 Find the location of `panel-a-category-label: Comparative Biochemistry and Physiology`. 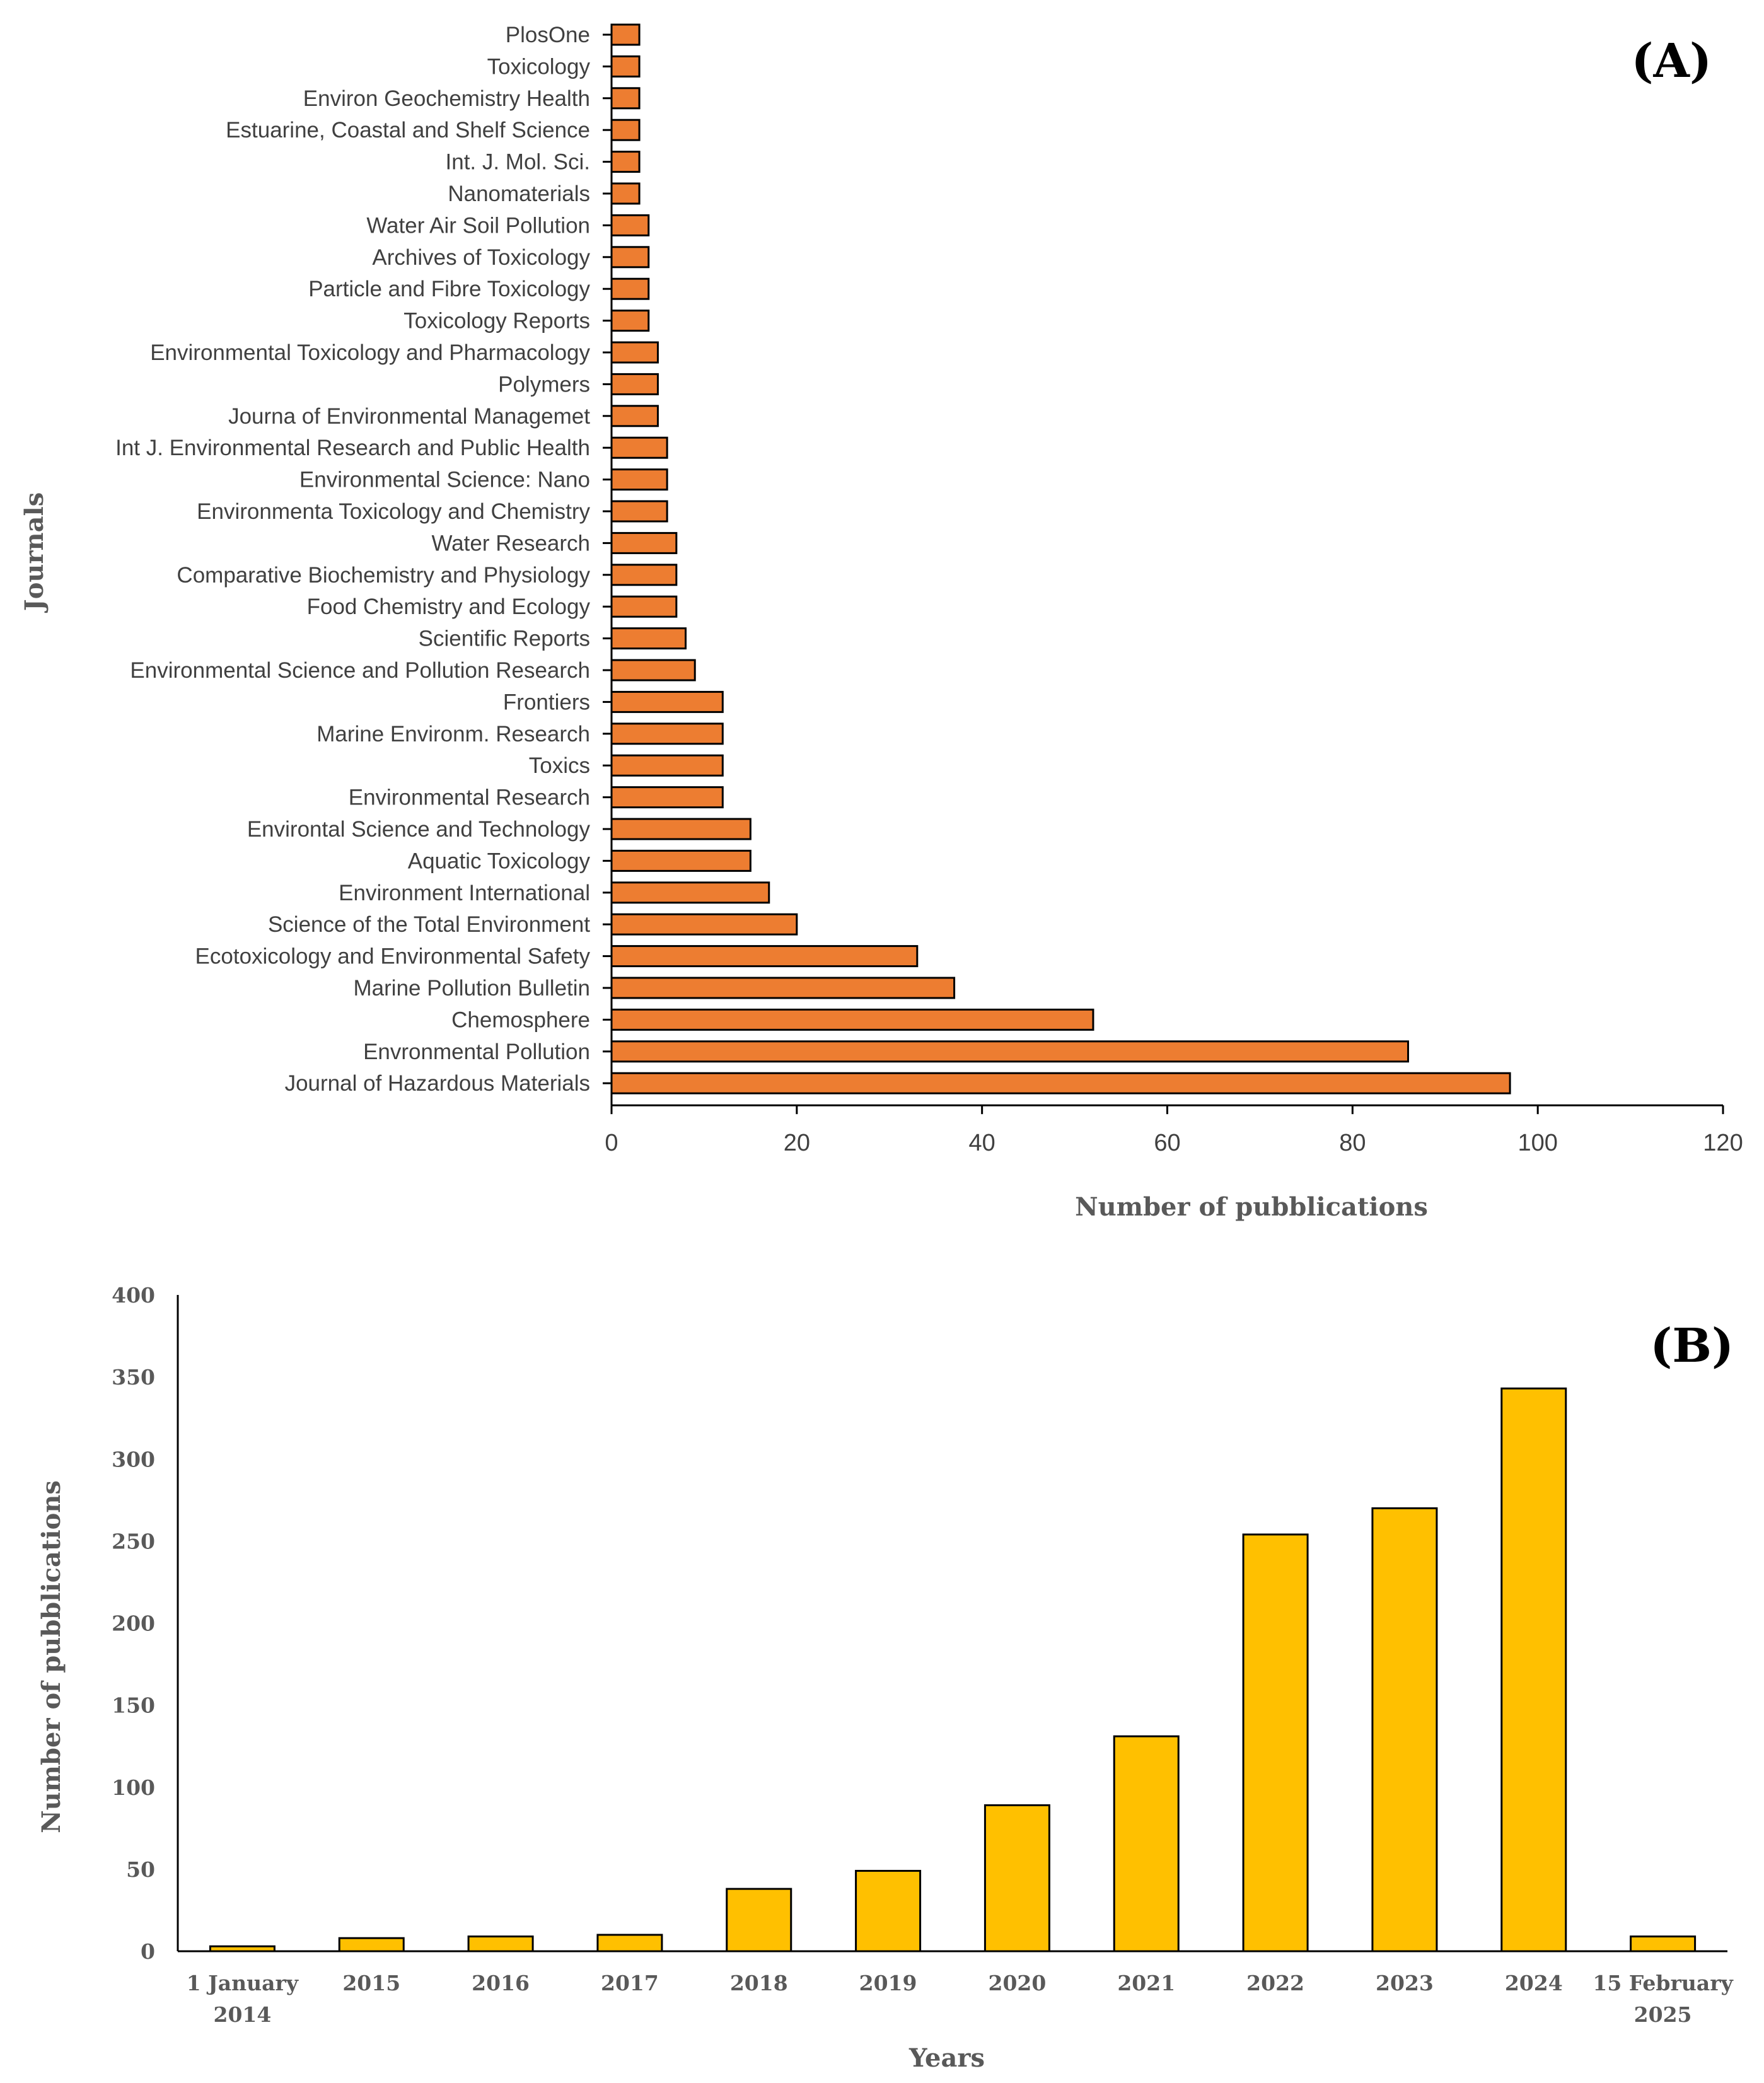

panel-a-category-label: Comparative Biochemistry and Physiology is located at coordinates (383, 575).